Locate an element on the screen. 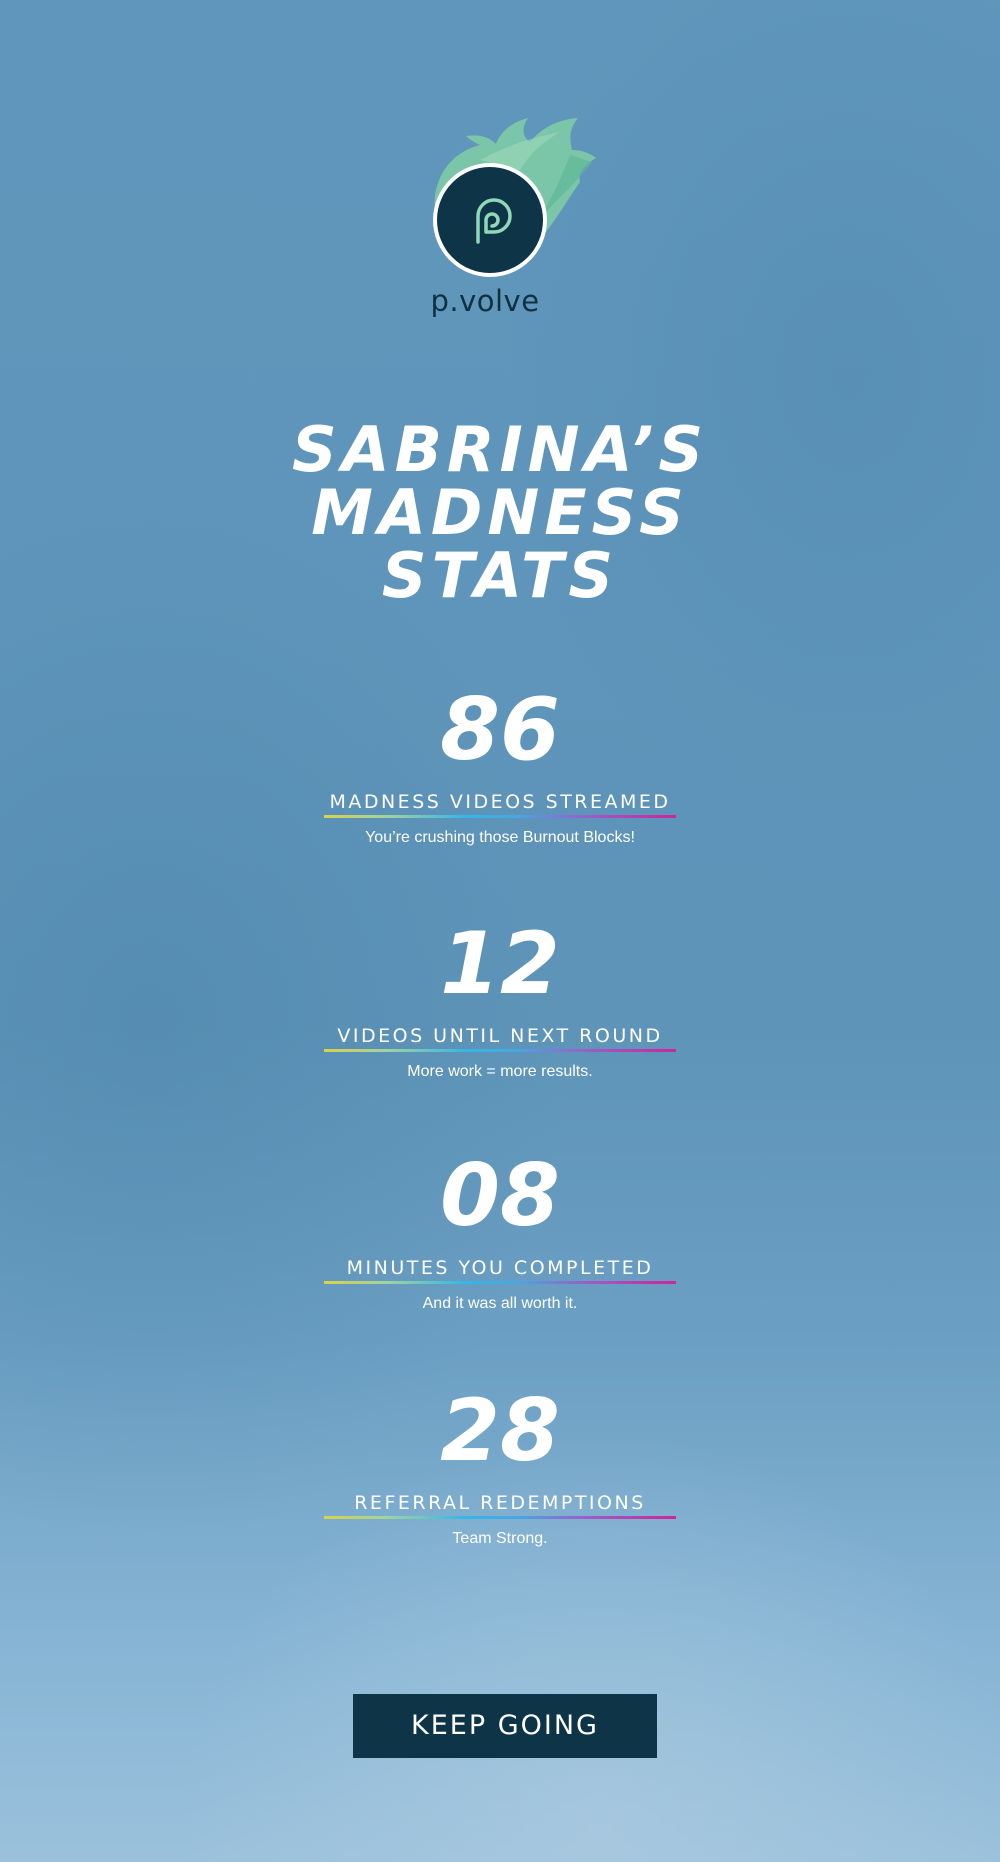 The width and height of the screenshot is (1000, 1862). stat-subtext: You’re crushing those Burnout Blocks! is located at coordinates (500, 837).